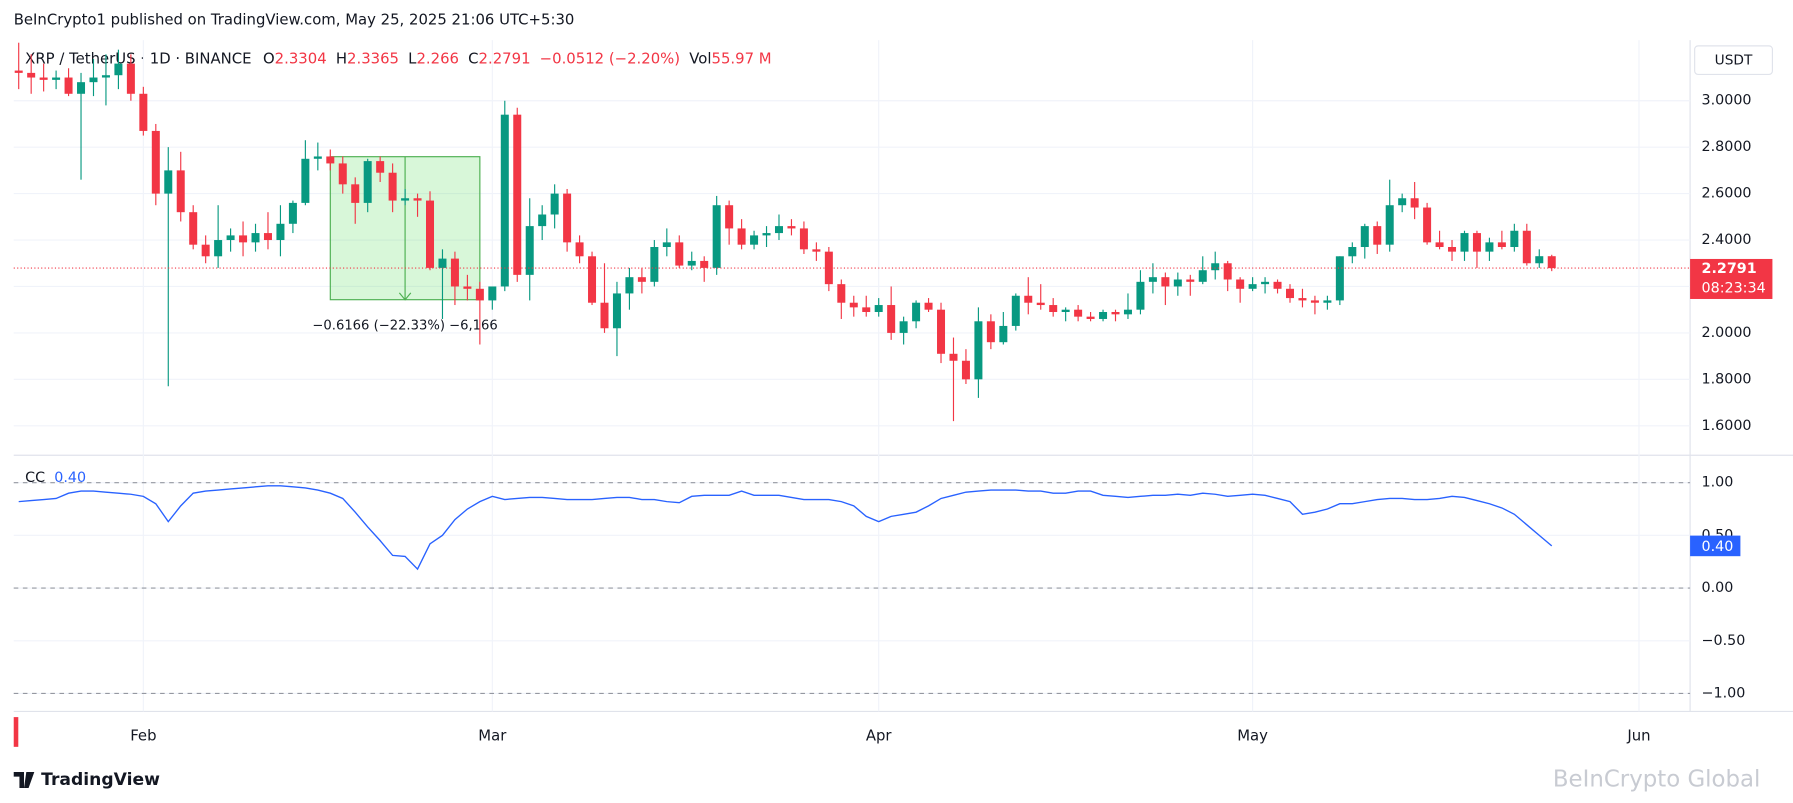 Image resolution: width=1793 pixels, height=803 pixels. What do you see at coordinates (1252, 736) in the screenshot?
I see `x-tick-label: May` at bounding box center [1252, 736].